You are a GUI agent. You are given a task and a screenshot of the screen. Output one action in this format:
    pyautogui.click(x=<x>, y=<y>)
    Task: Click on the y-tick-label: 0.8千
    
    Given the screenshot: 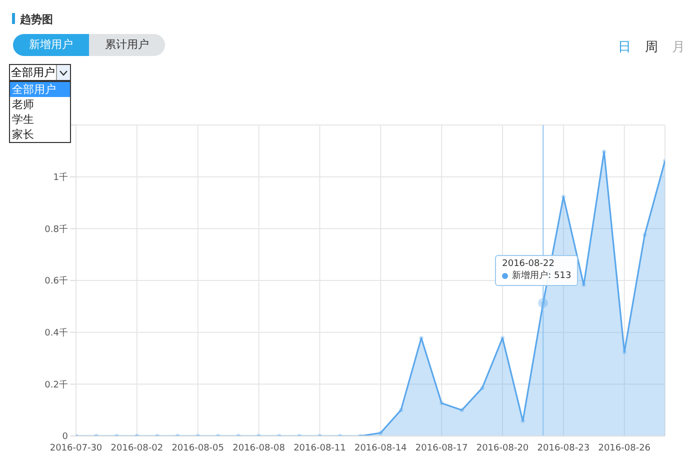 What is the action you would take?
    pyautogui.click(x=56, y=229)
    